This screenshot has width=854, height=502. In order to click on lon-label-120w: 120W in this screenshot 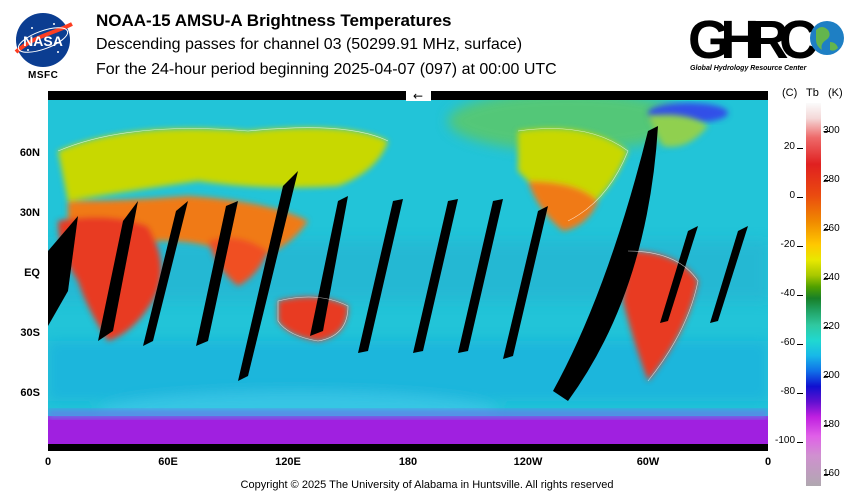, I will do `click(528, 462)`.